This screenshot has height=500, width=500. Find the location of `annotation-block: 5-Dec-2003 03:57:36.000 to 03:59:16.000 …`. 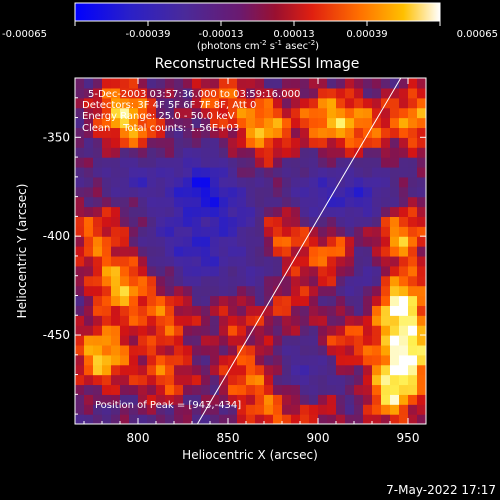

annotation-block: 5-Dec-2003 03:57:36.000 to 03:59:16.000 … is located at coordinates (191, 111).